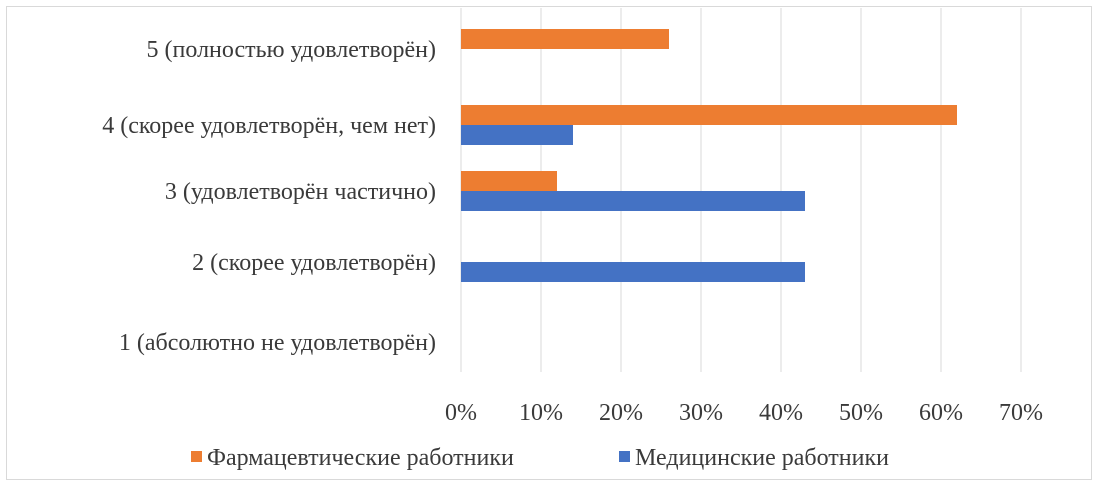 Image resolution: width=1100 pixels, height=488 pixels. Describe the element at coordinates (461, 413) in the screenshot. I see `x-tick-label: 0%` at that location.